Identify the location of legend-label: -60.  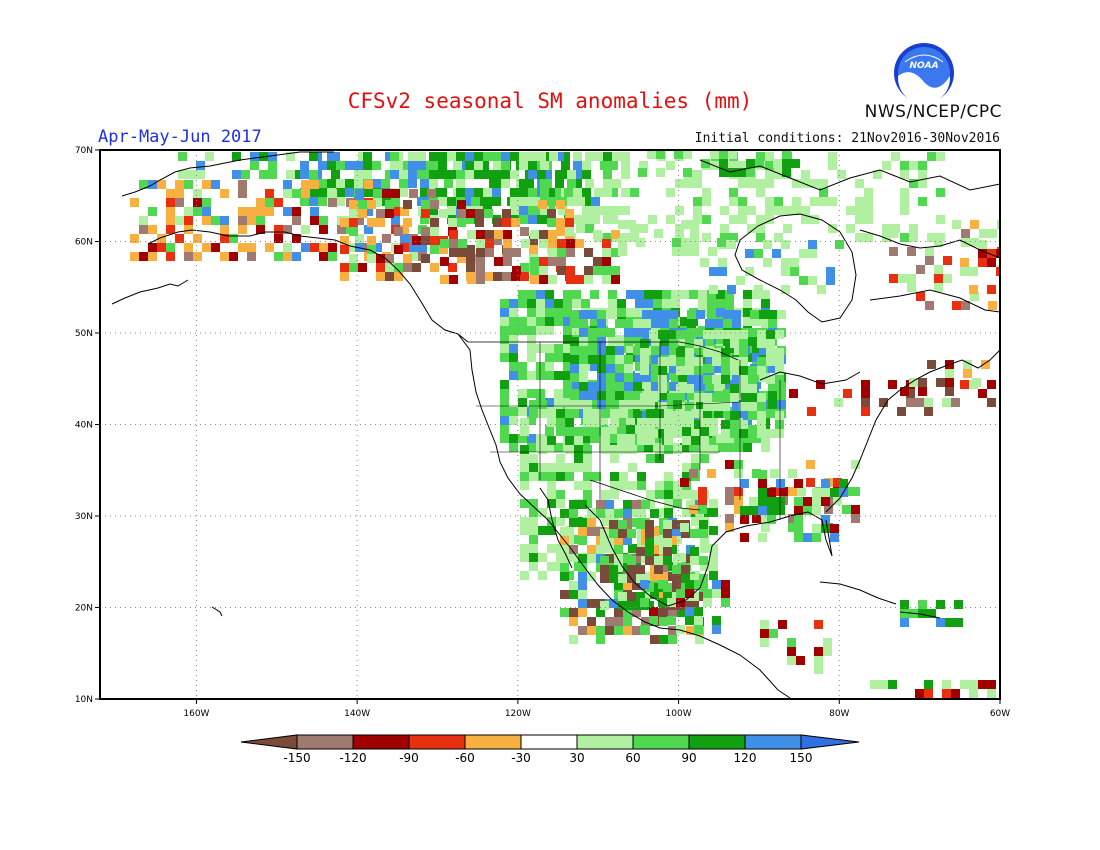
(465, 758).